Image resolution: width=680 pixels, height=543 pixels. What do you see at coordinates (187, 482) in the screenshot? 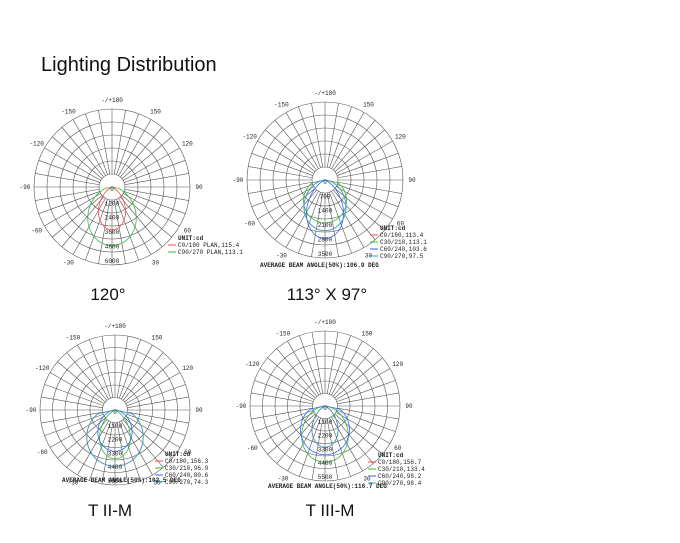
I see `legend-item: C90/270,74.3` at bounding box center [187, 482].